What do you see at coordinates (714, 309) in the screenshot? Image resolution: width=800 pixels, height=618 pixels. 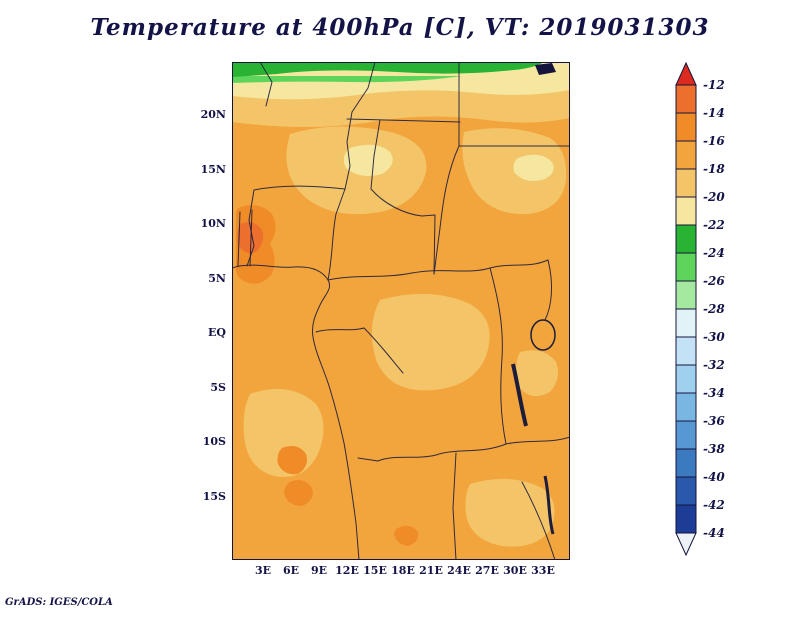 I see `colorbar-label: -28` at bounding box center [714, 309].